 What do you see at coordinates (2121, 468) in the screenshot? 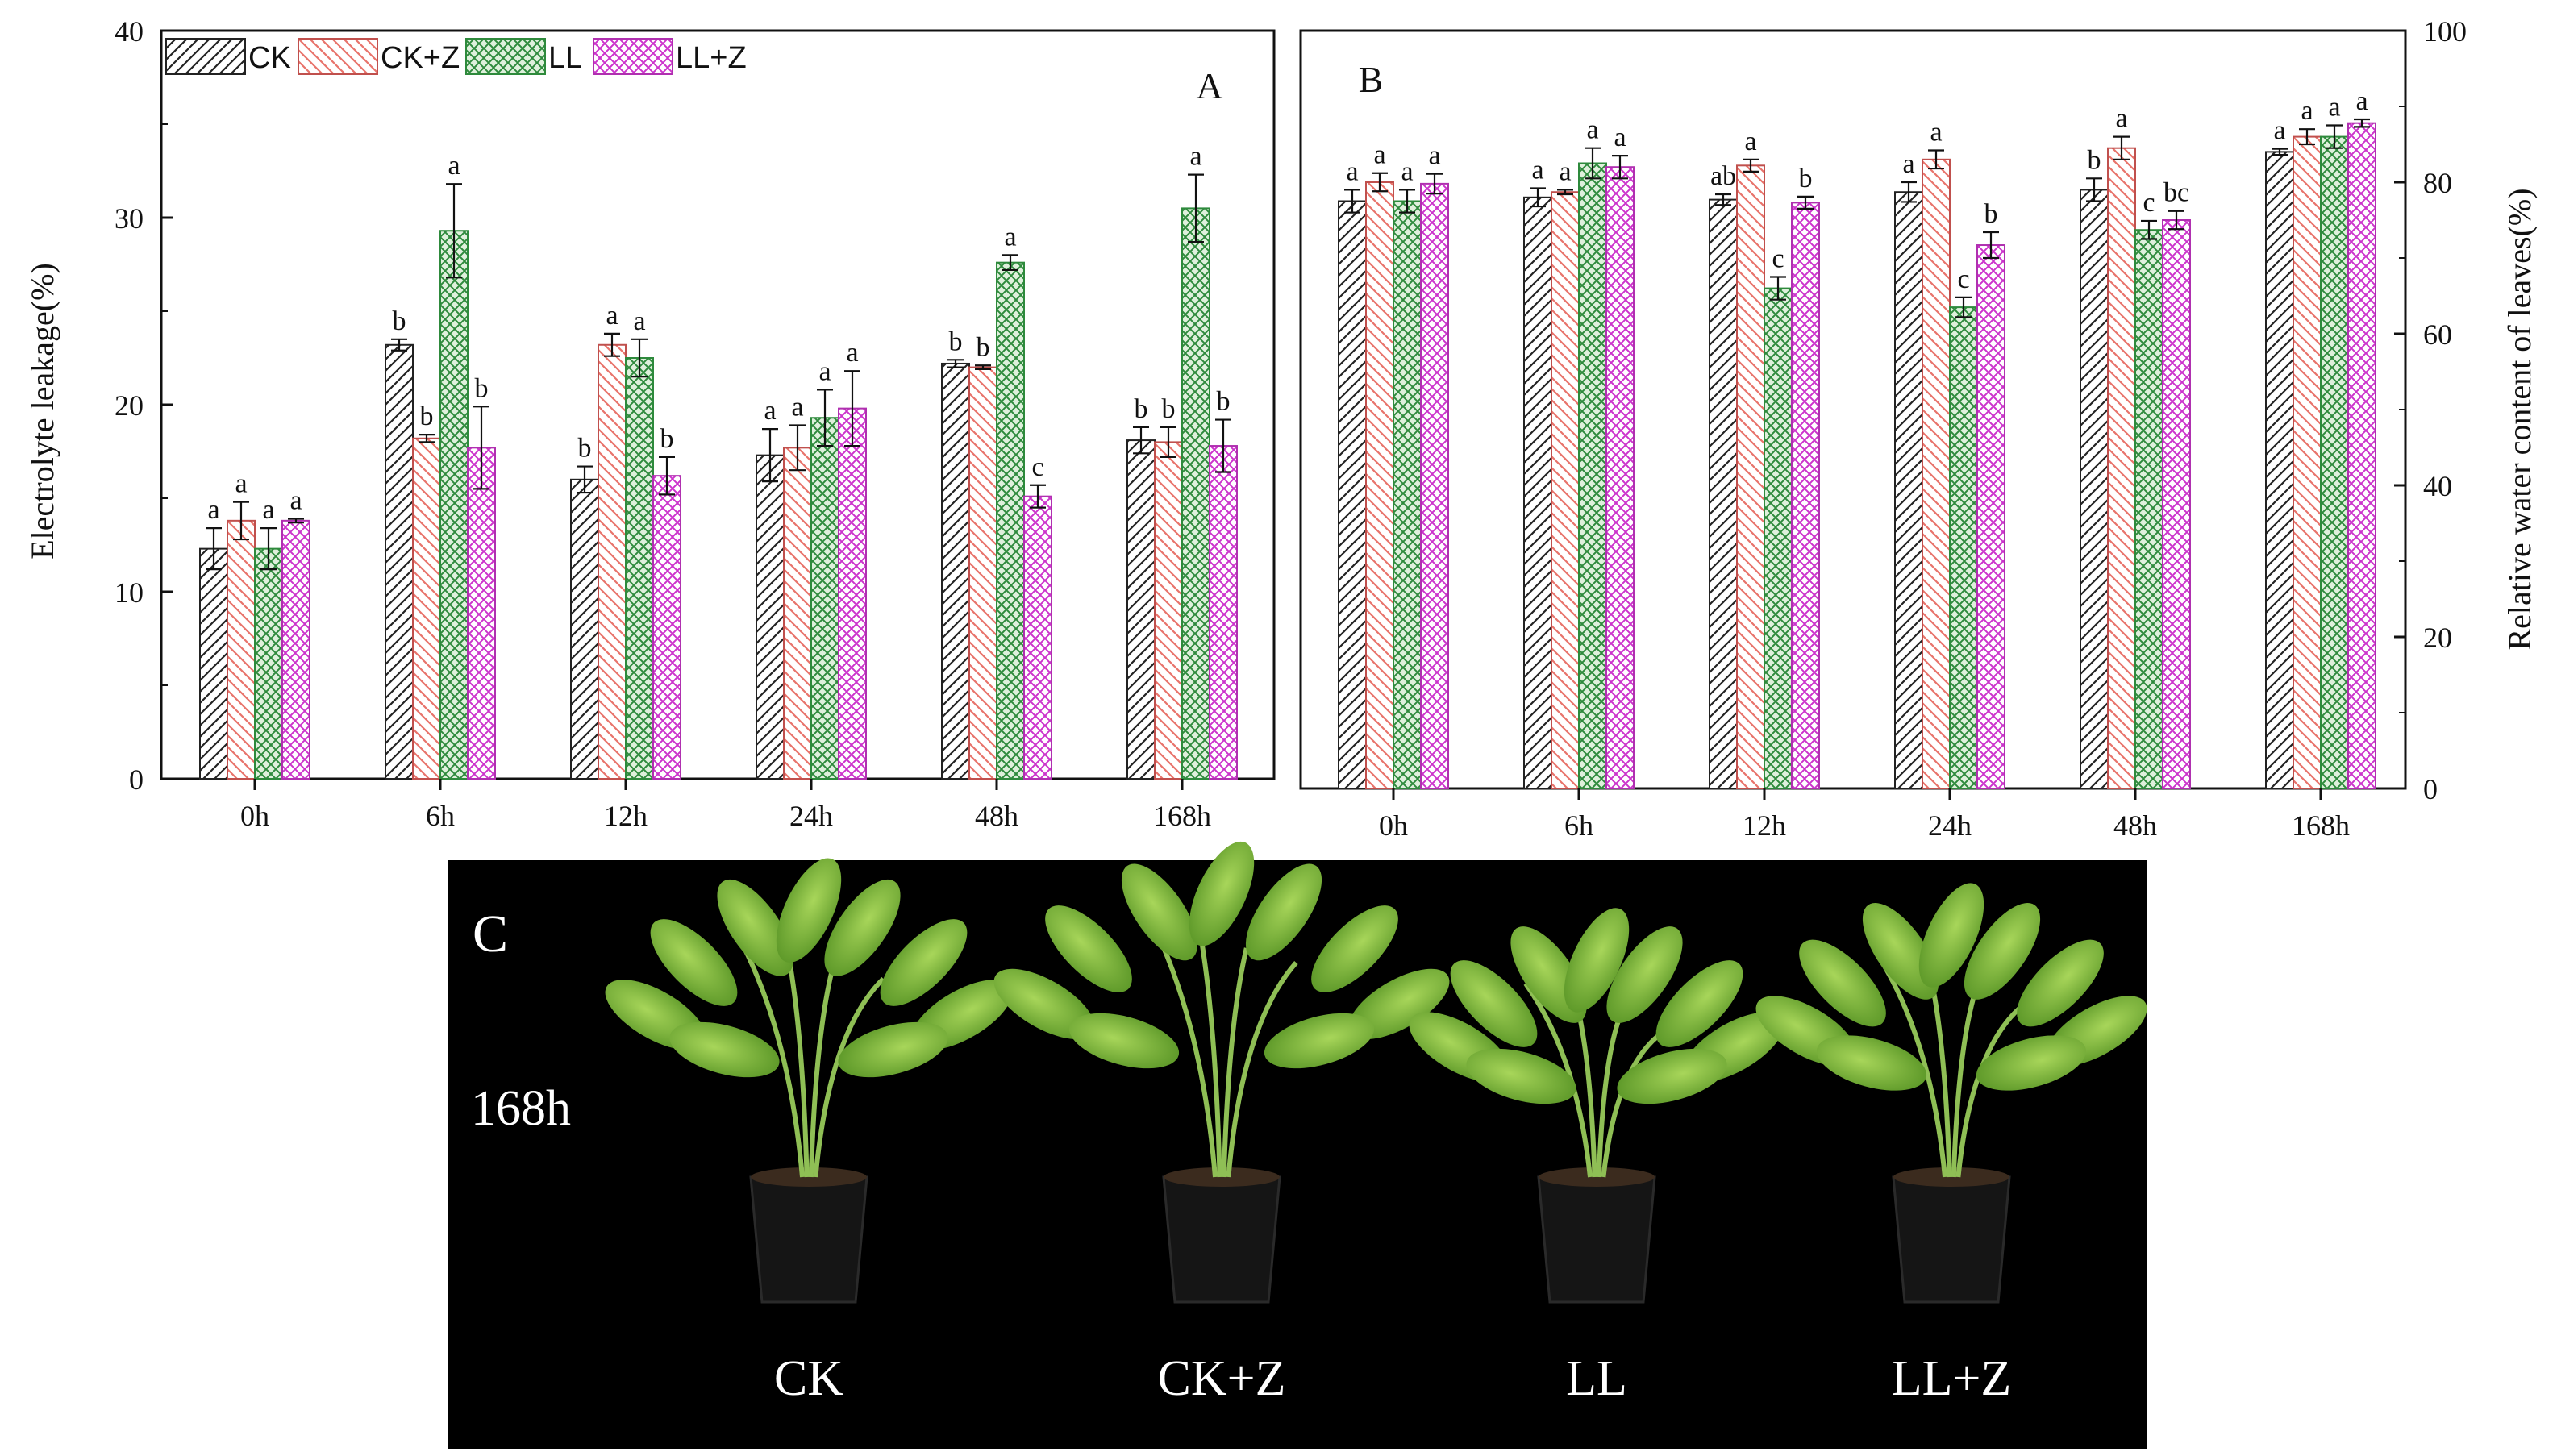
I see `bar-ck-plus-z-48h` at bounding box center [2121, 468].